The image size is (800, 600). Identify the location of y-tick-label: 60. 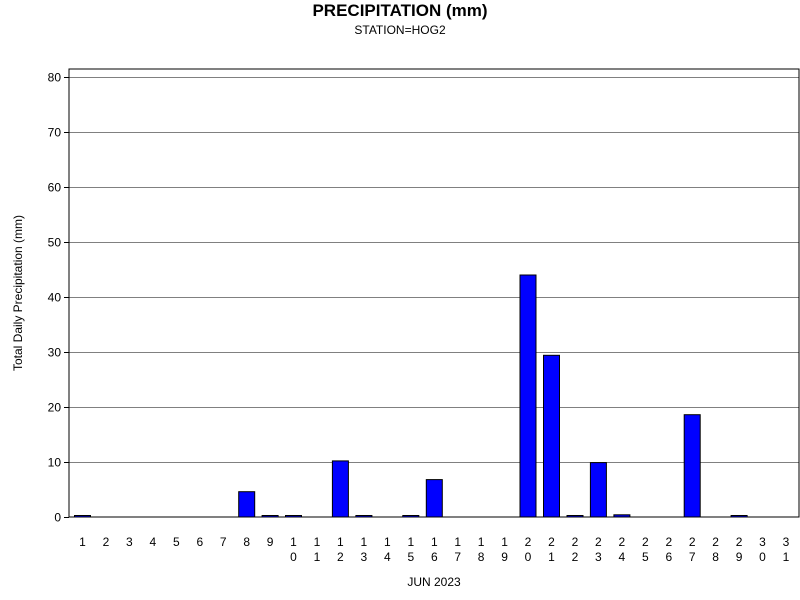
(55, 188).